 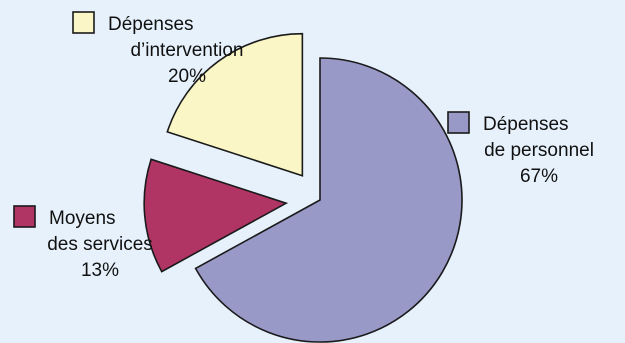 What do you see at coordinates (187, 76) in the screenshot?
I see `slice-percent-label: 20%` at bounding box center [187, 76].